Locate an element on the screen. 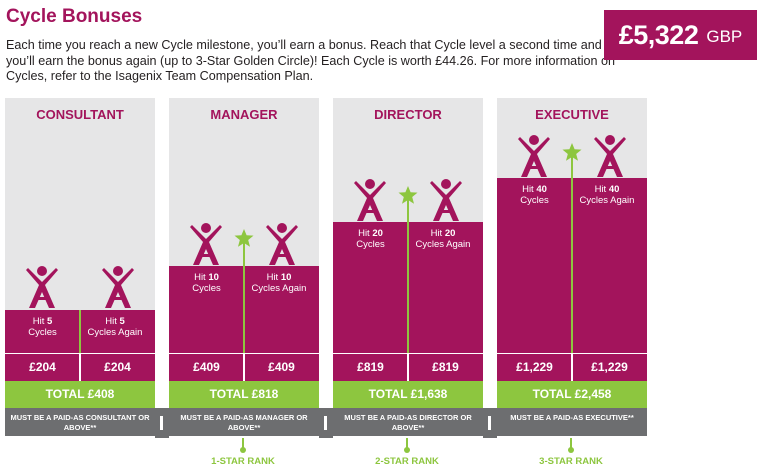 The height and width of the screenshot is (473, 762). page-title: Cycle Bonuses is located at coordinates (74, 16).